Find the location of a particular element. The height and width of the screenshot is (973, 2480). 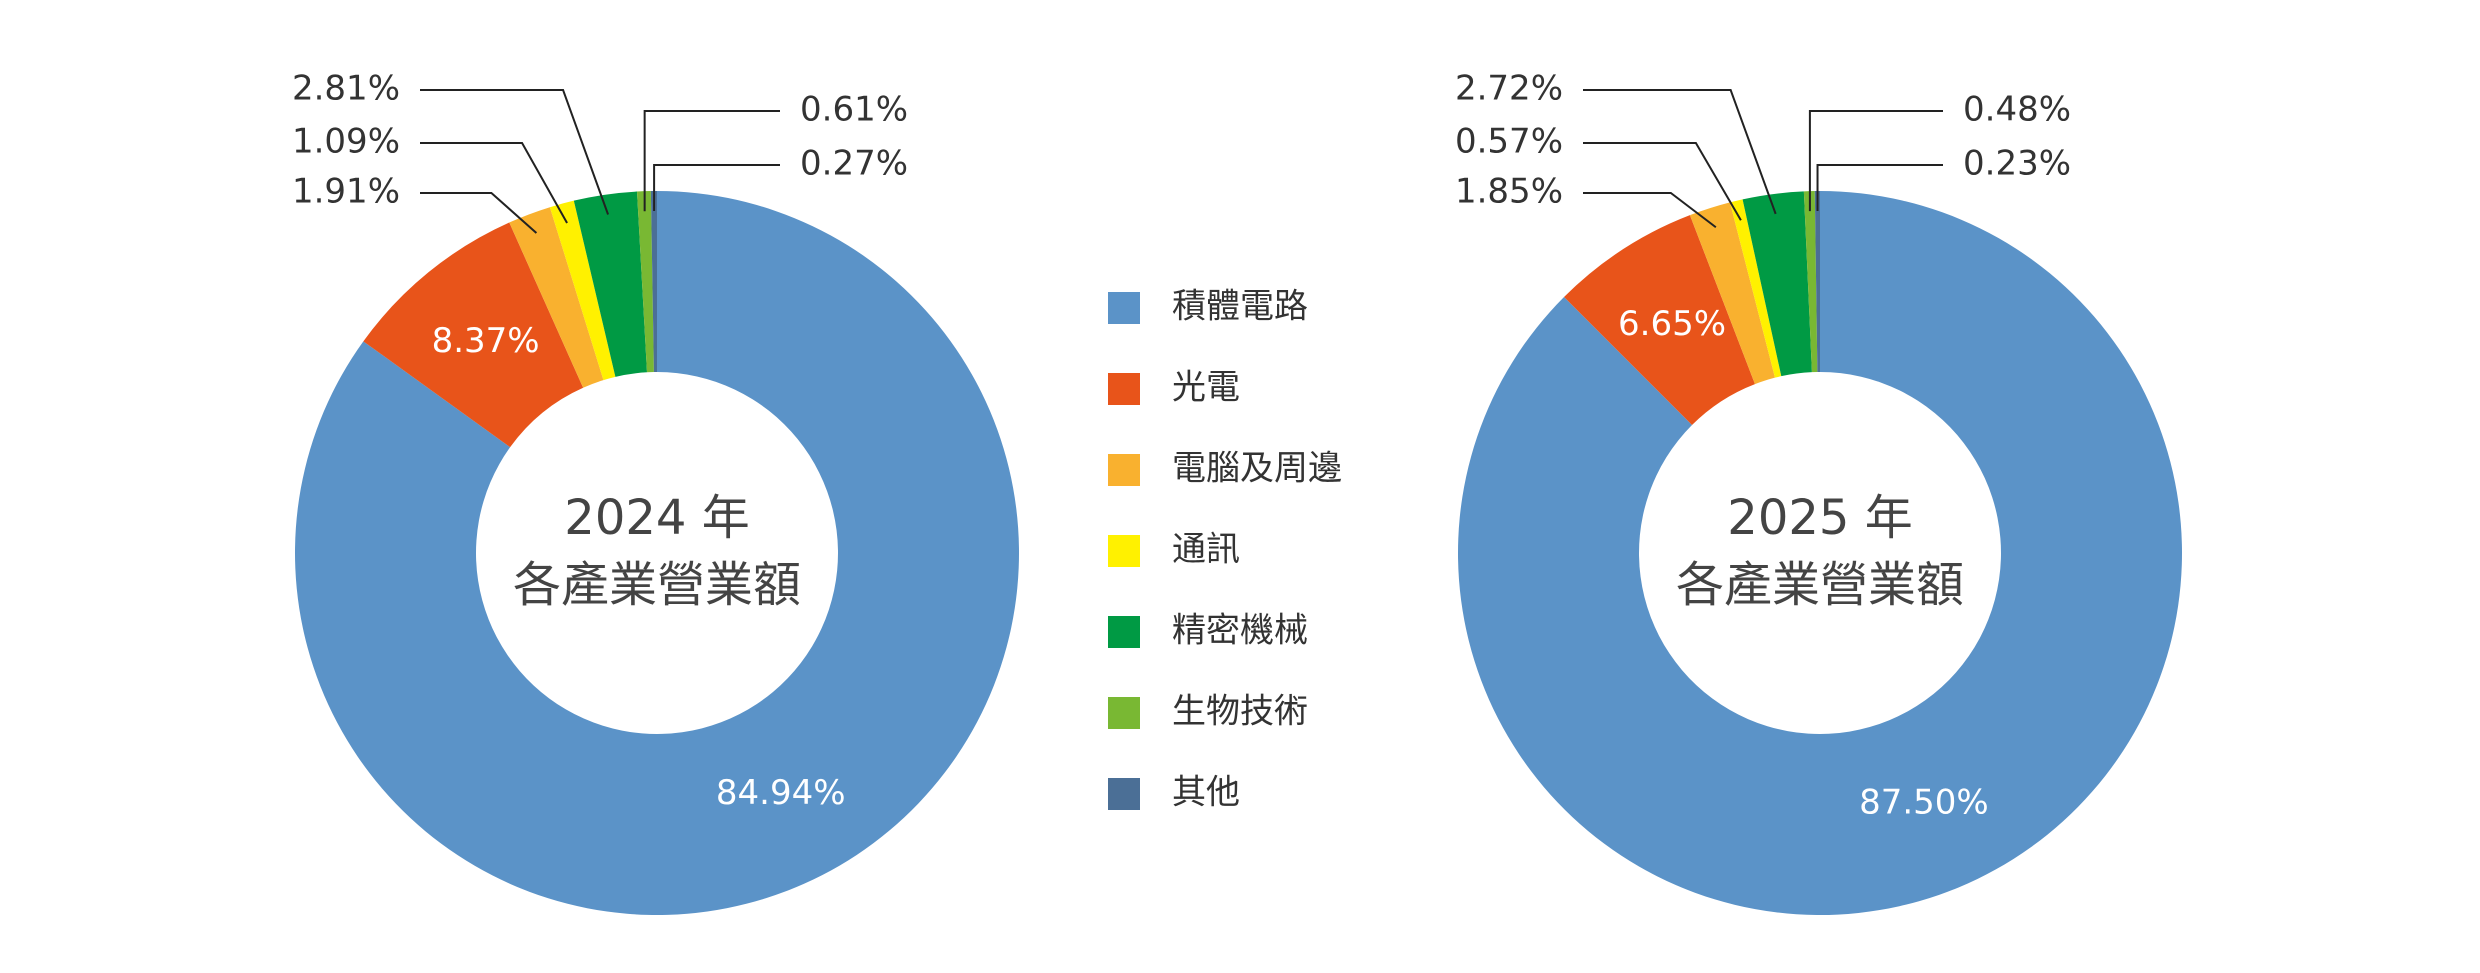

data-label: 1.85% is located at coordinates (1509, 192).